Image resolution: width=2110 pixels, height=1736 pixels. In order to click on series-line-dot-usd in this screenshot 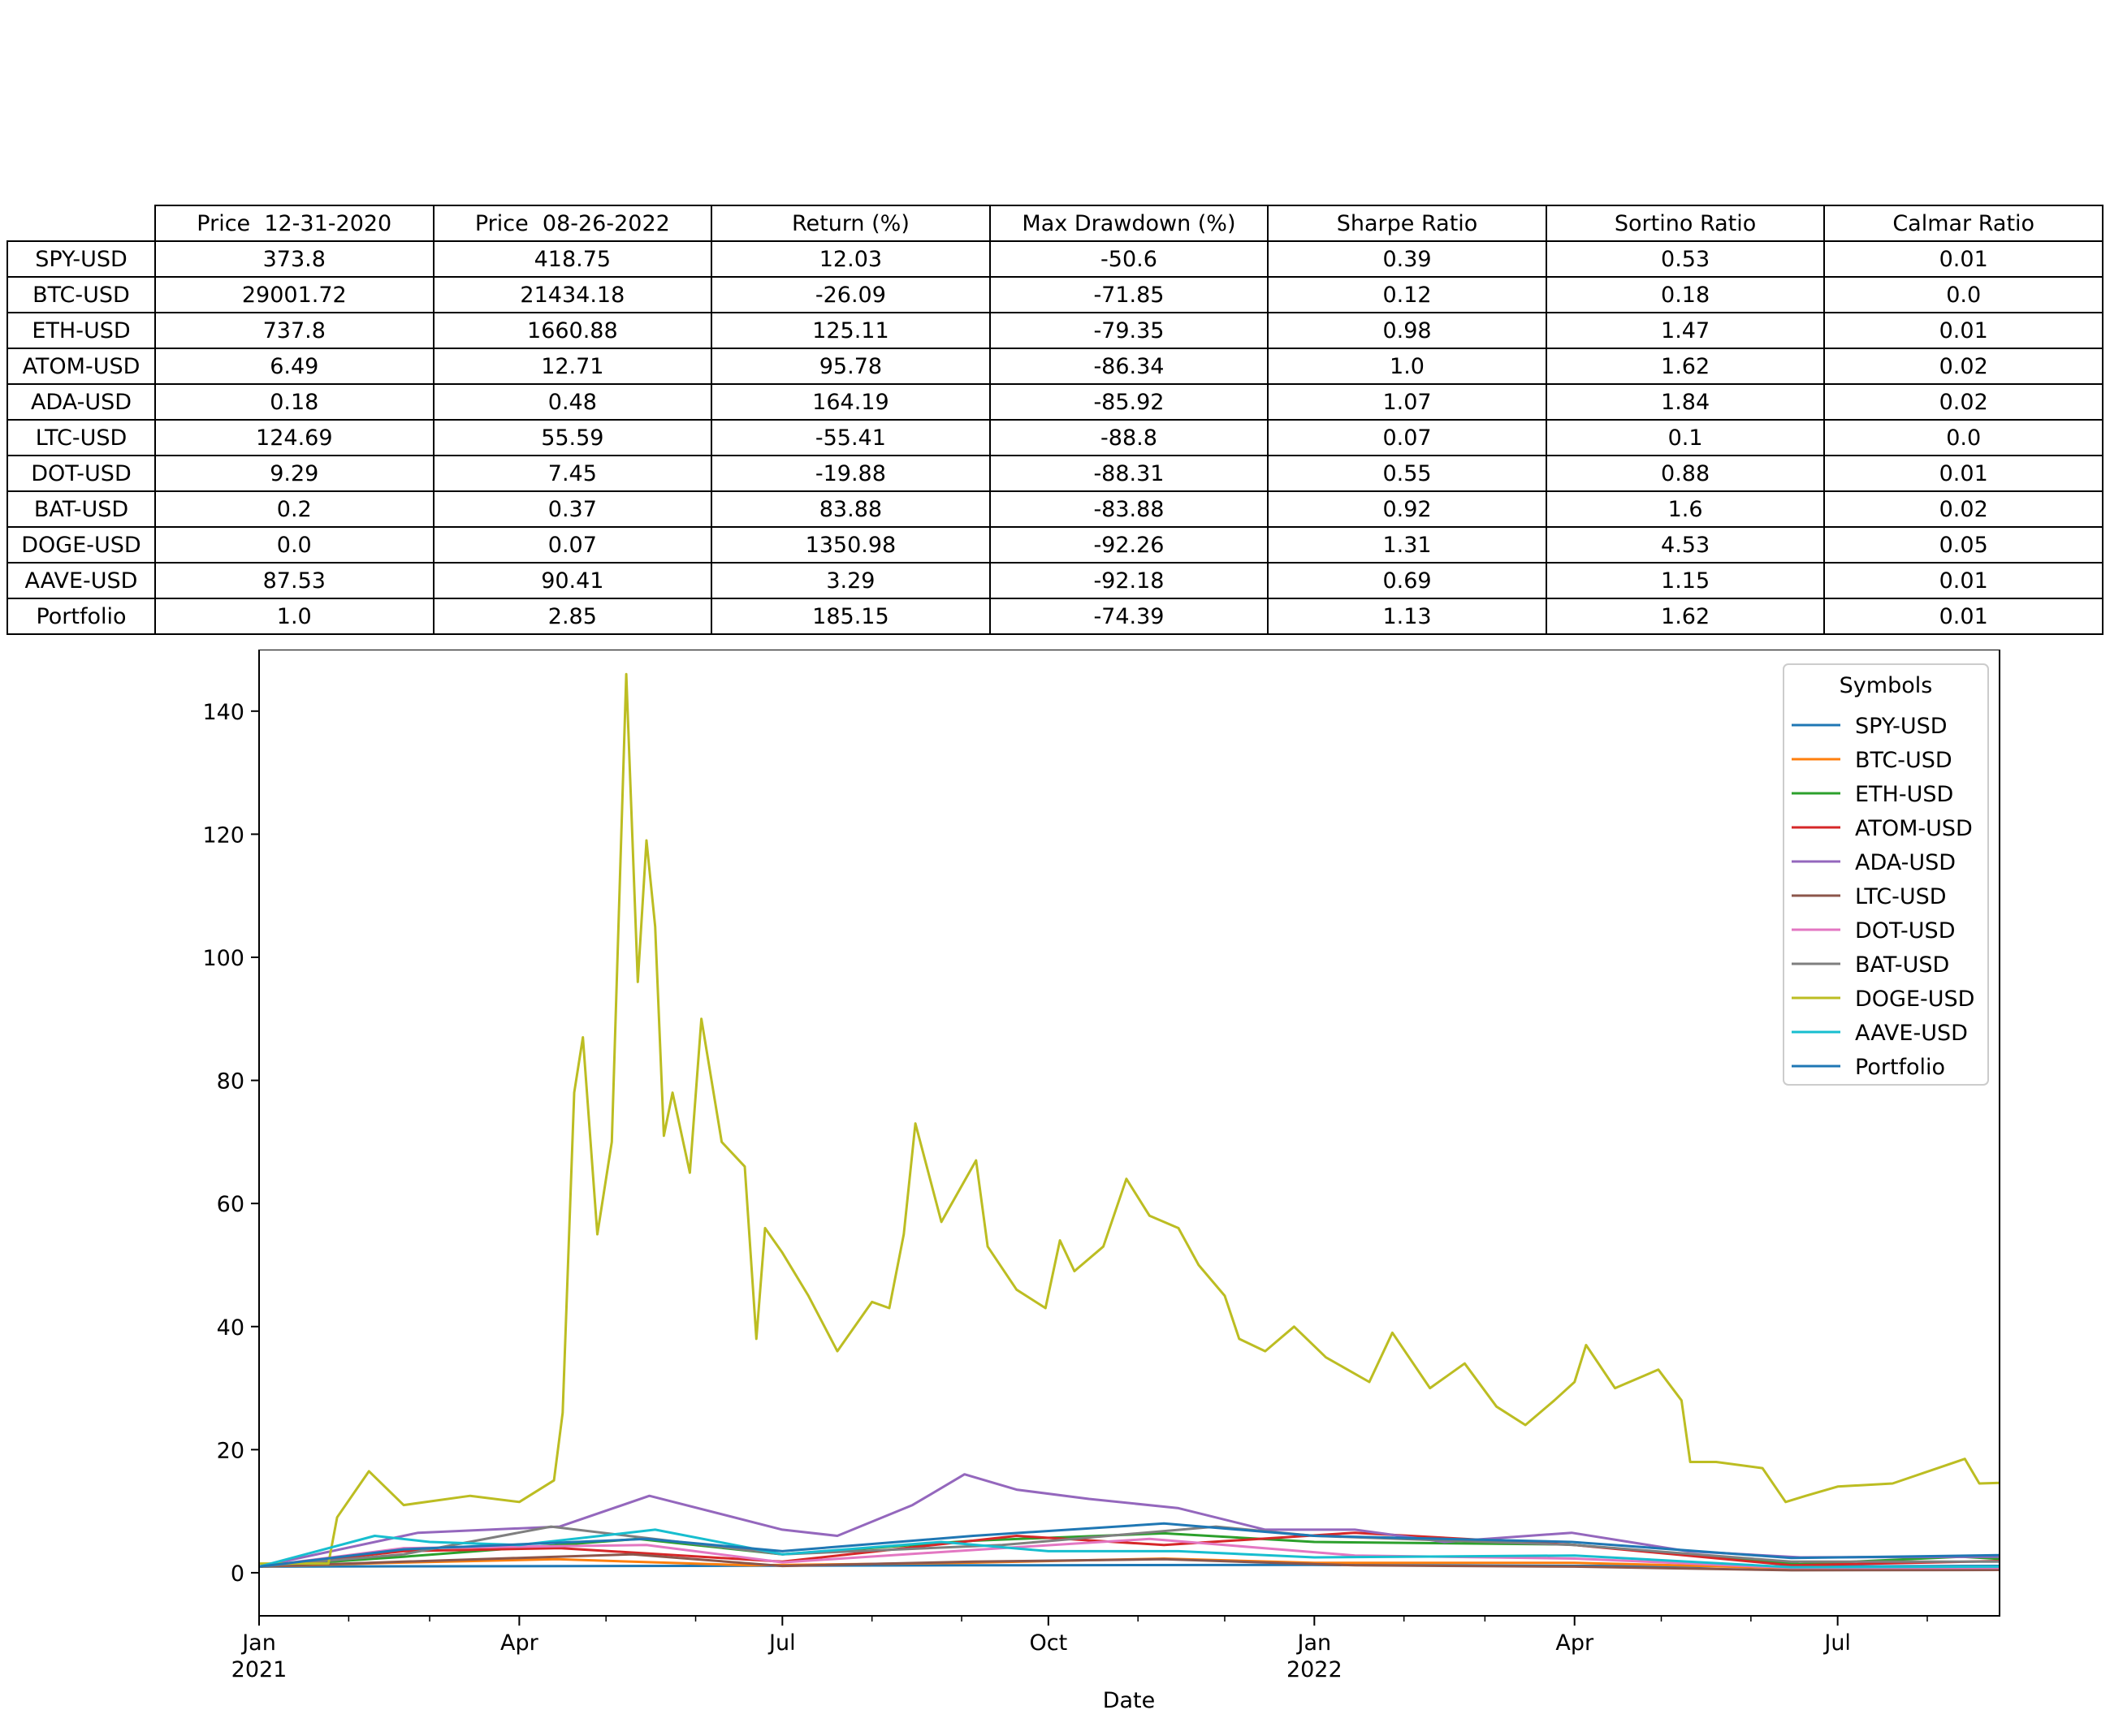, I will do `click(1129, 1553)`.